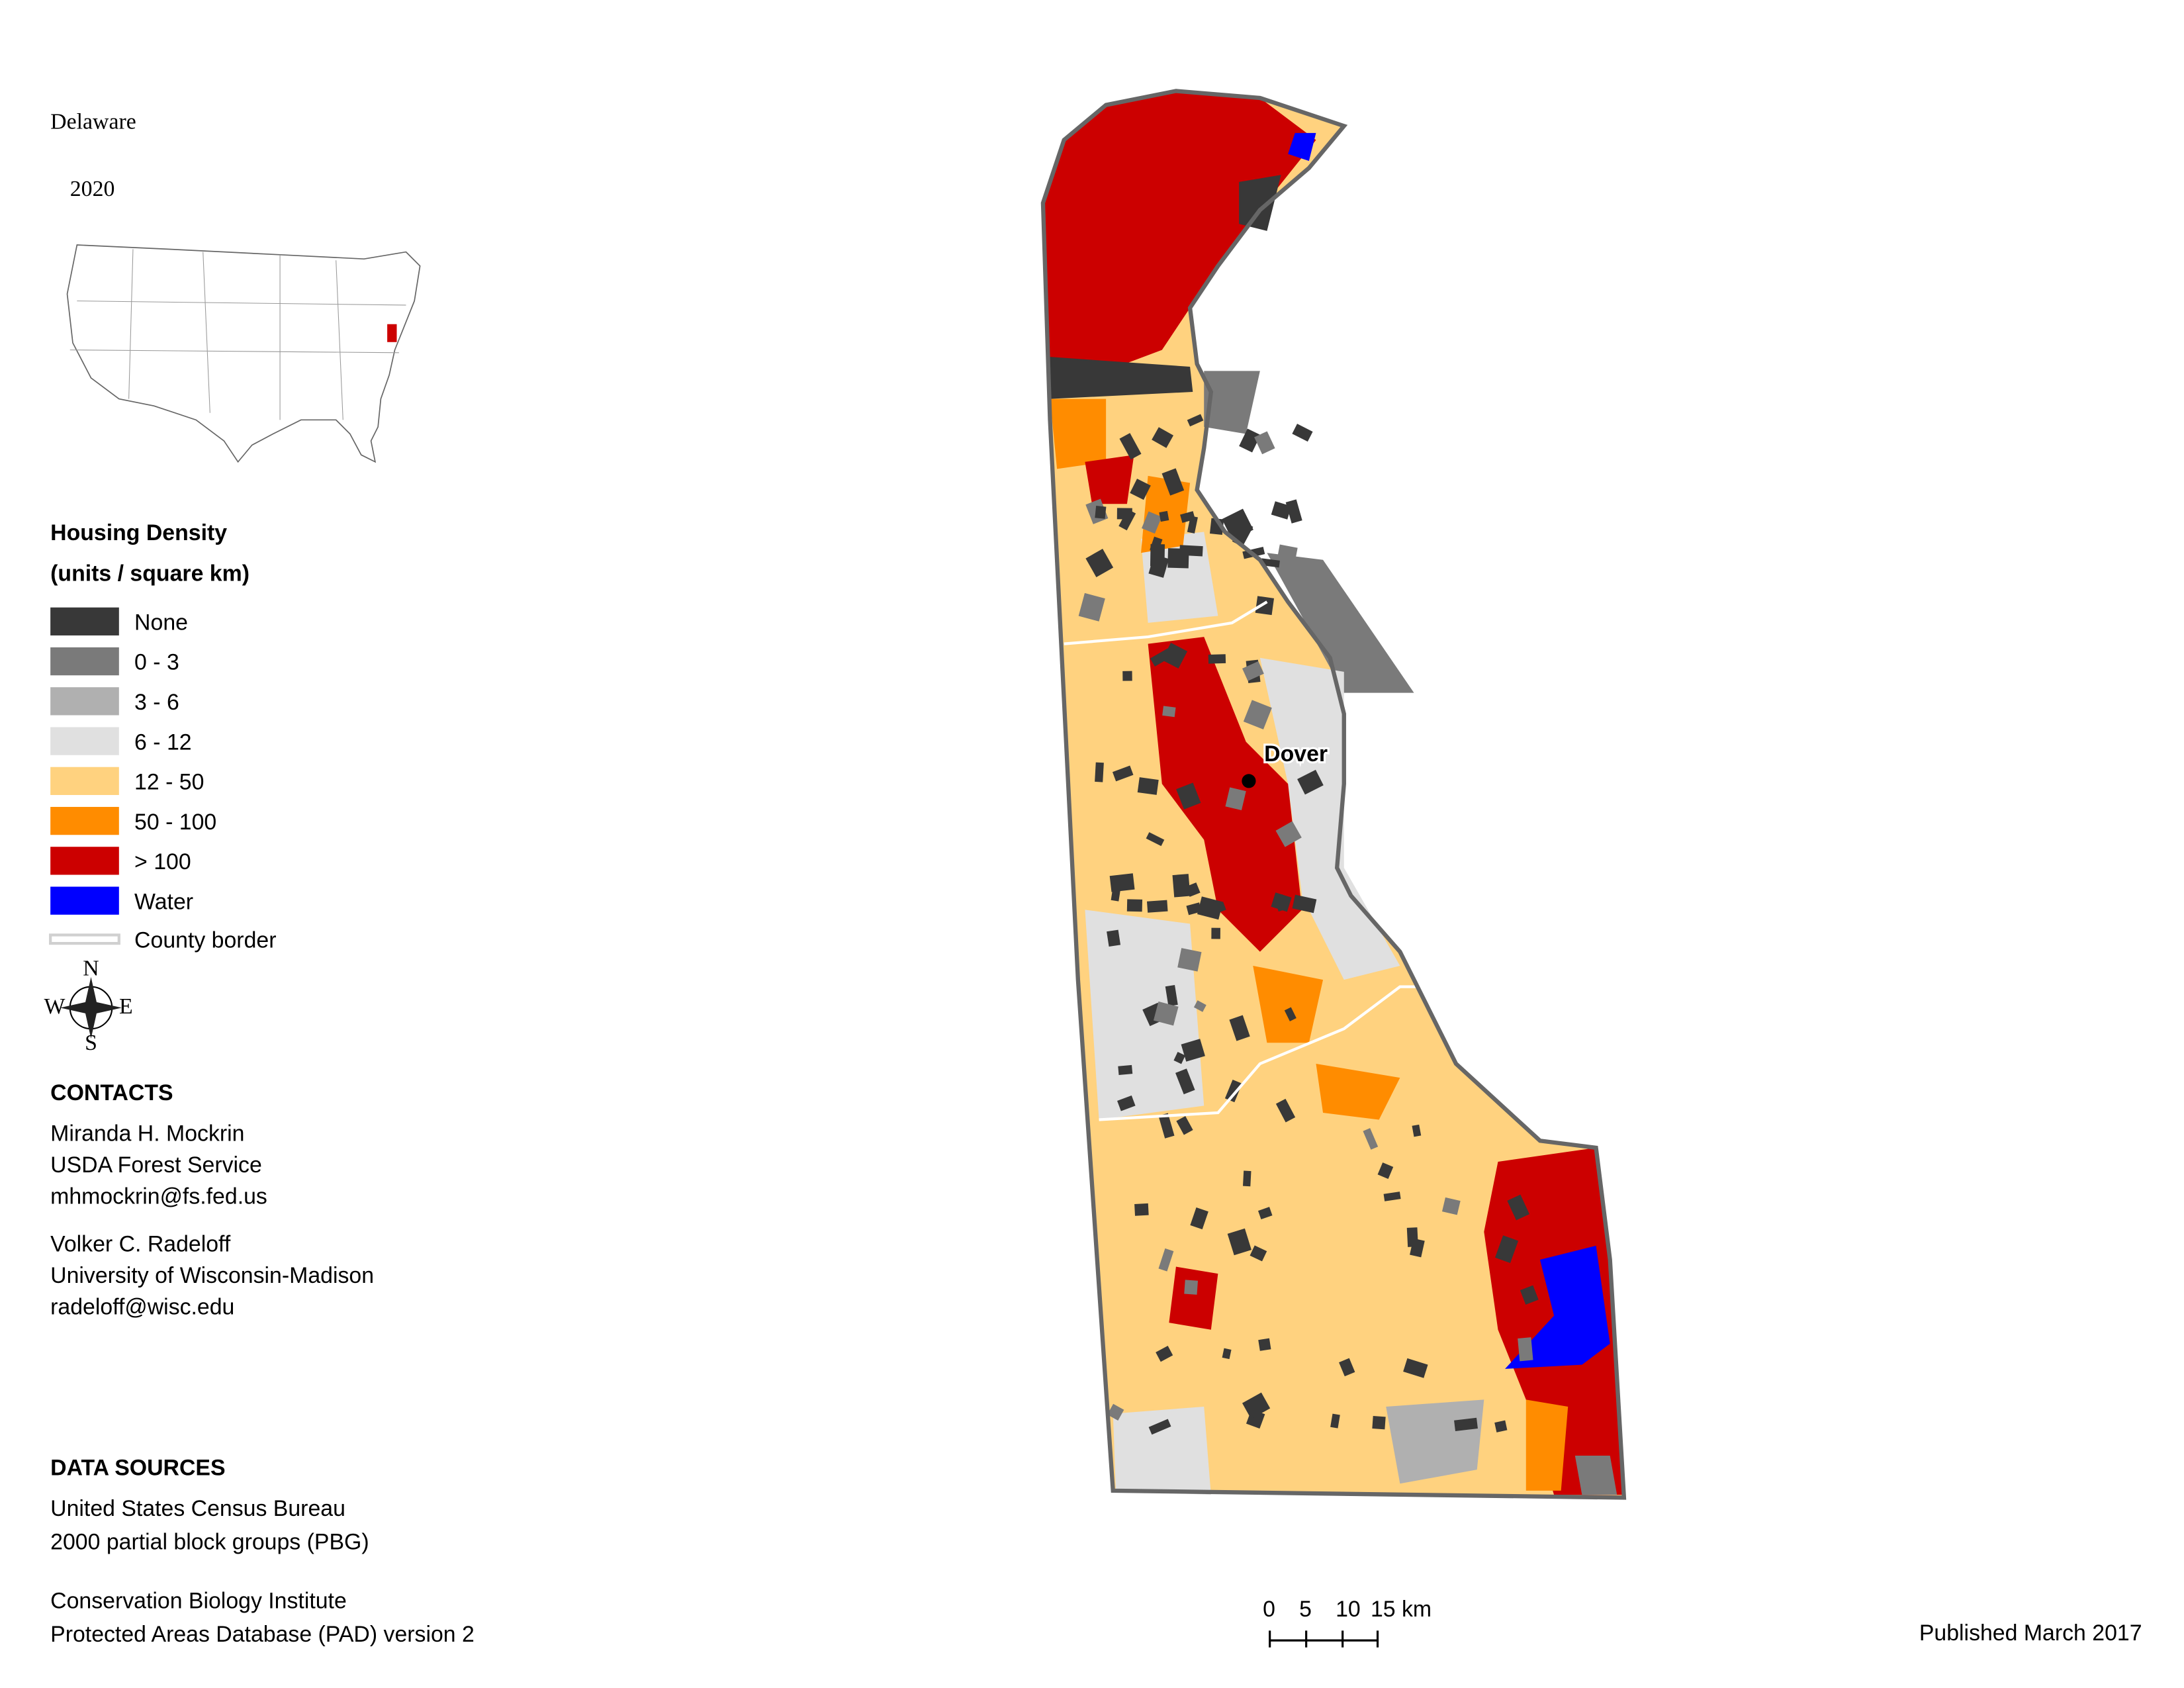 Image resolution: width=2184 pixels, height=1688 pixels. Describe the element at coordinates (1402, 1609) in the screenshot. I see `scale-label: 15 km` at that location.